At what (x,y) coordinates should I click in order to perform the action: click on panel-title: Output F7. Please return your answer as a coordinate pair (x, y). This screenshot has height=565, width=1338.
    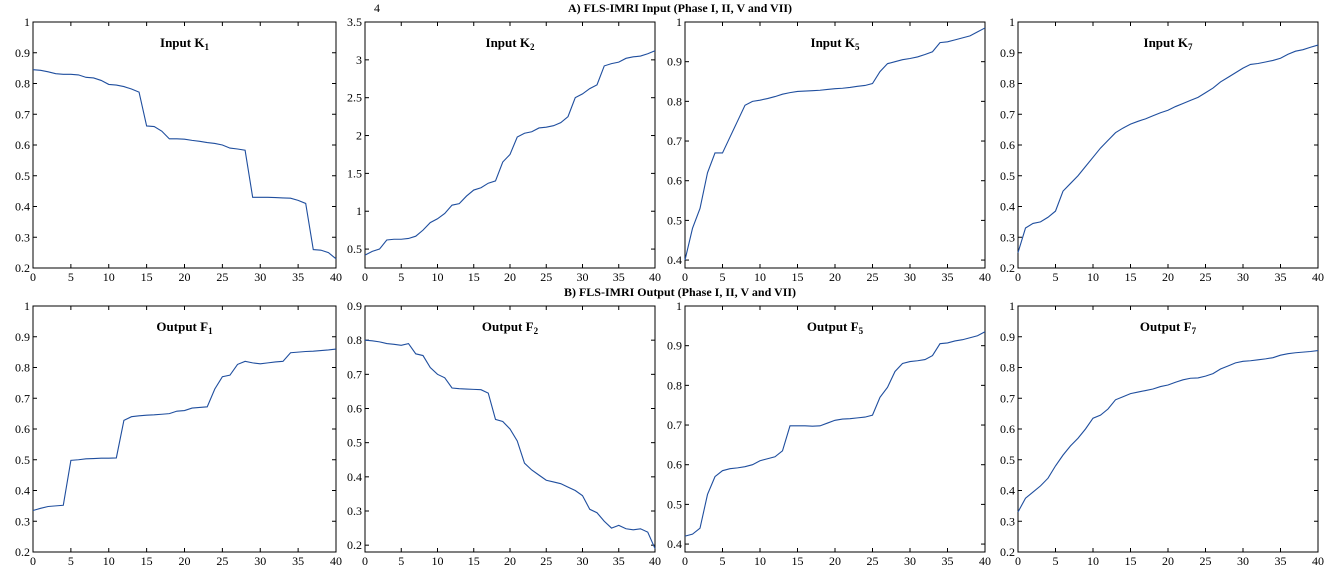
    Looking at the image, I should click on (1168, 327).